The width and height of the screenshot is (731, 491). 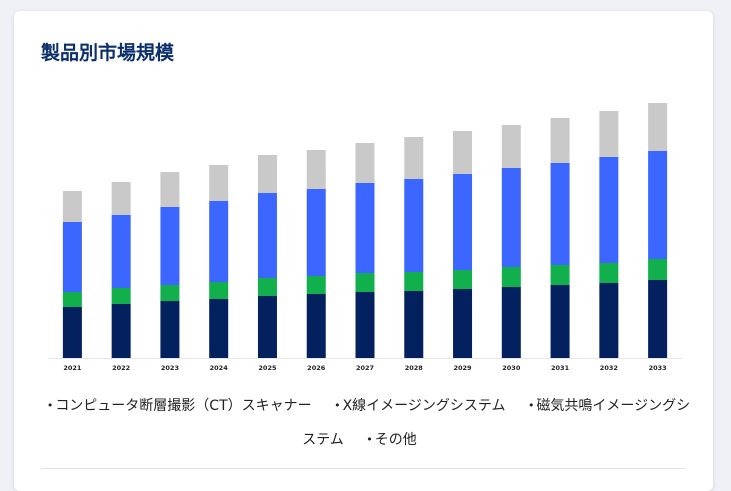 I want to click on x-tick-label-2033: 2033, so click(x=658, y=368).